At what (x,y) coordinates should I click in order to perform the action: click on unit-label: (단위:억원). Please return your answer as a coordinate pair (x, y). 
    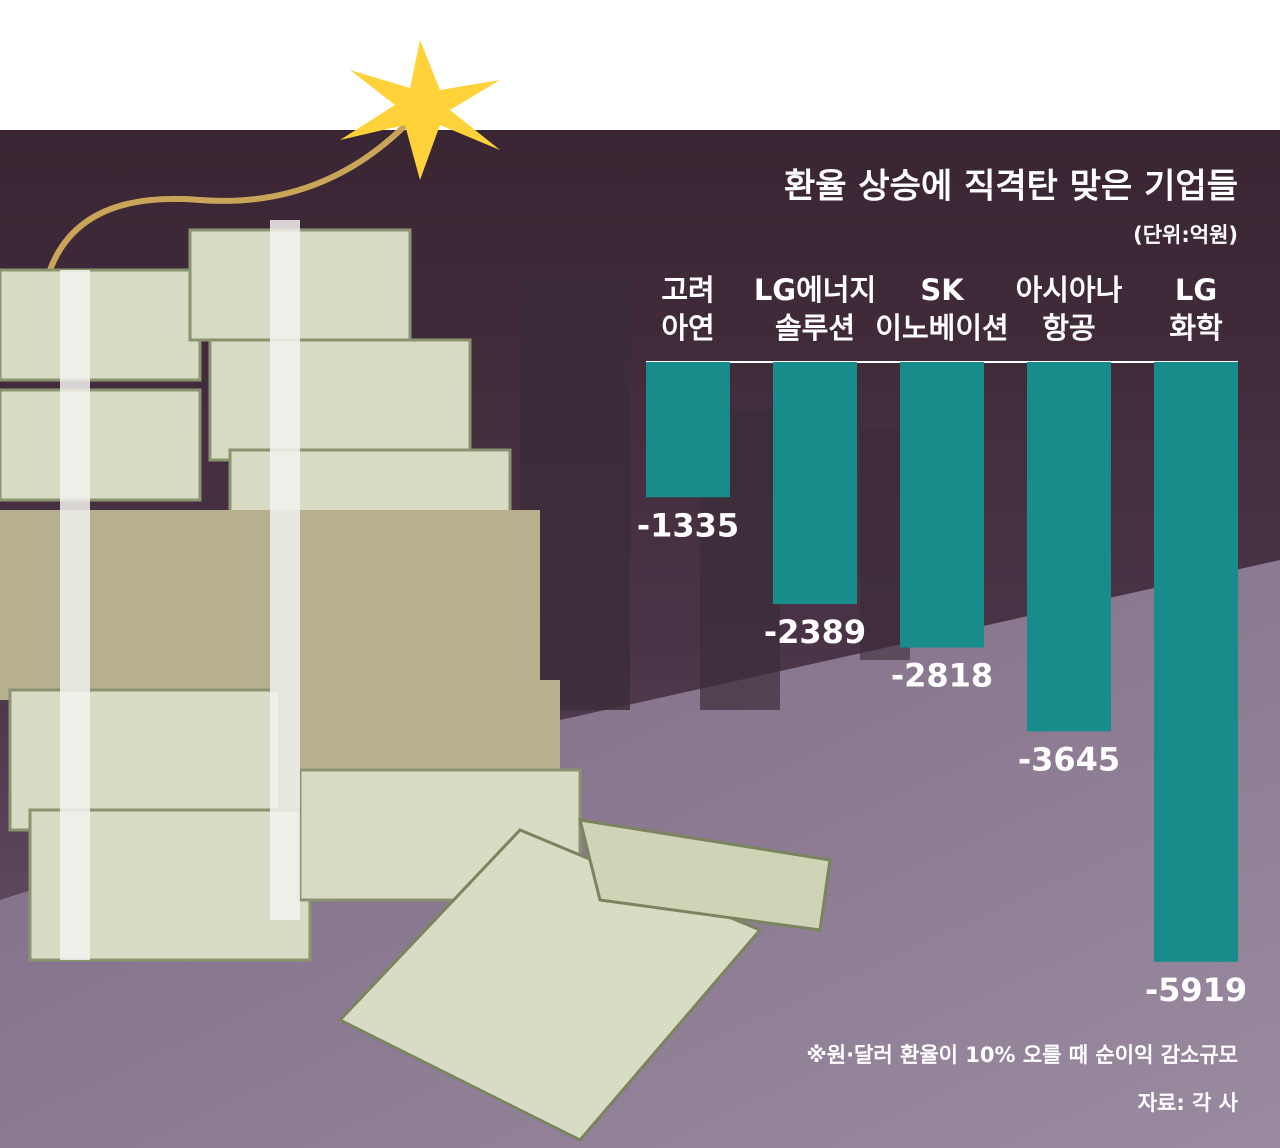
    Looking at the image, I should click on (1185, 235).